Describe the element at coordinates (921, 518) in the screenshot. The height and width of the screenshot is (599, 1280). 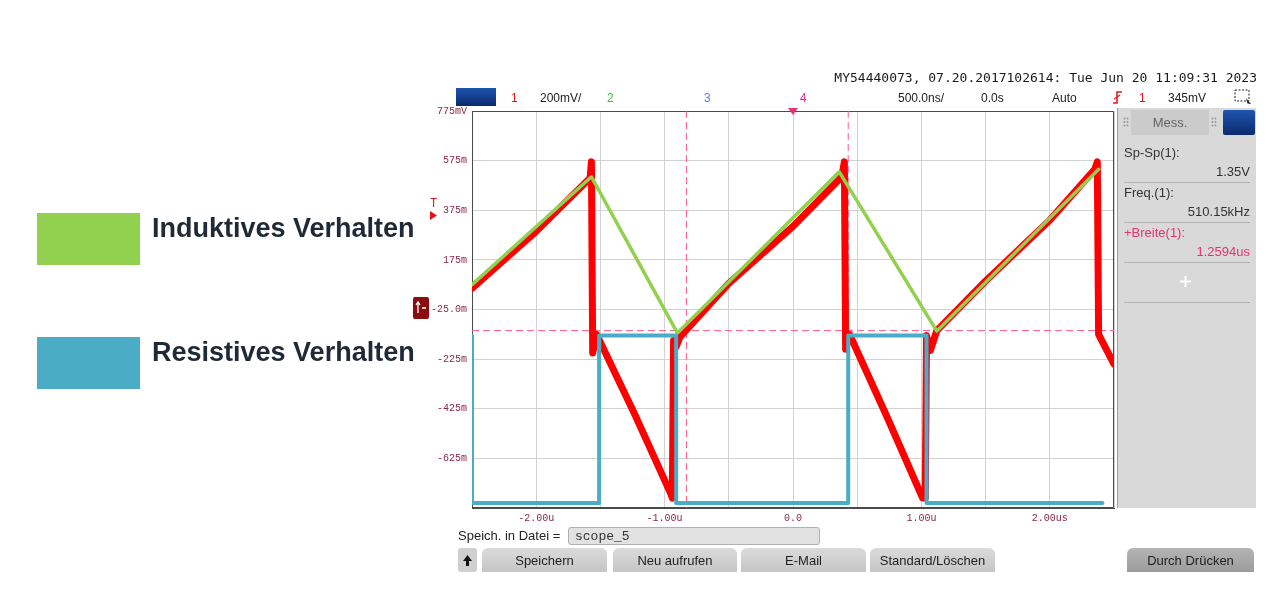
I see `x-tick-label: 1.00u` at that location.